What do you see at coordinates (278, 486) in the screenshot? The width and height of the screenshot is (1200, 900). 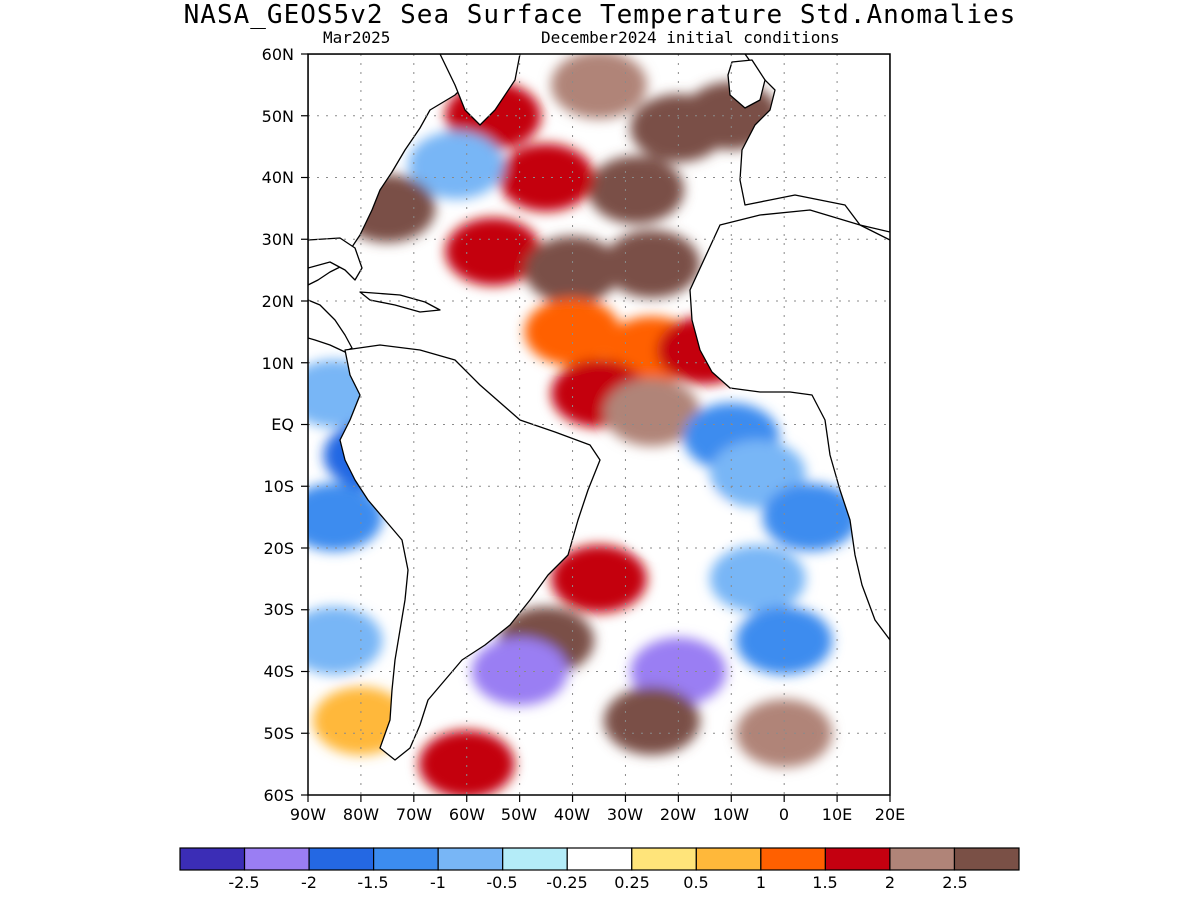 I see `lat-tick-label: 10S` at bounding box center [278, 486].